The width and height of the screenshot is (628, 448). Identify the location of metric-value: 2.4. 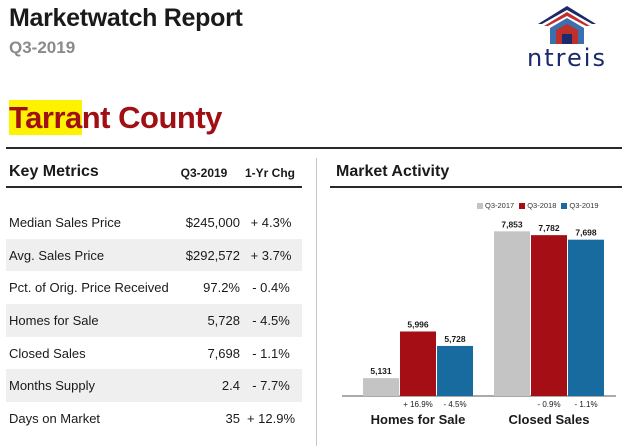
(230, 386).